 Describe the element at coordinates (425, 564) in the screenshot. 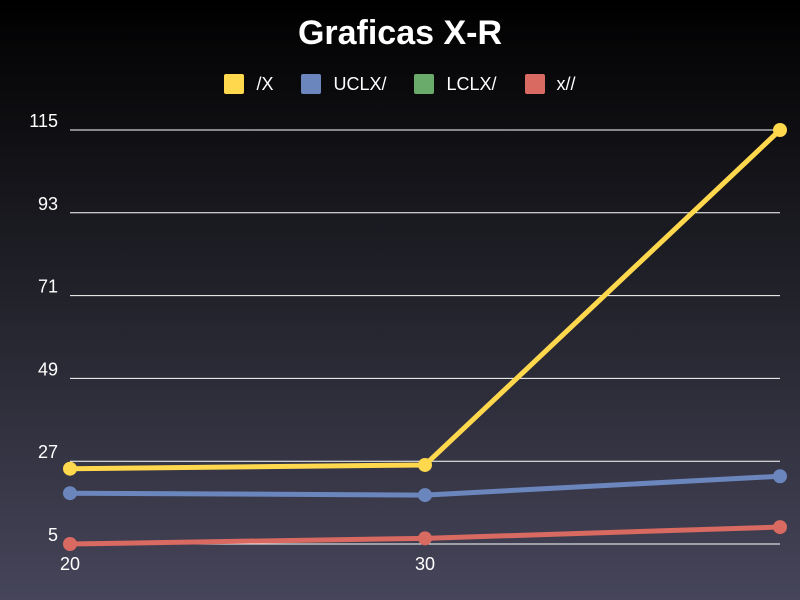

I see `x-tick-label: 30` at that location.